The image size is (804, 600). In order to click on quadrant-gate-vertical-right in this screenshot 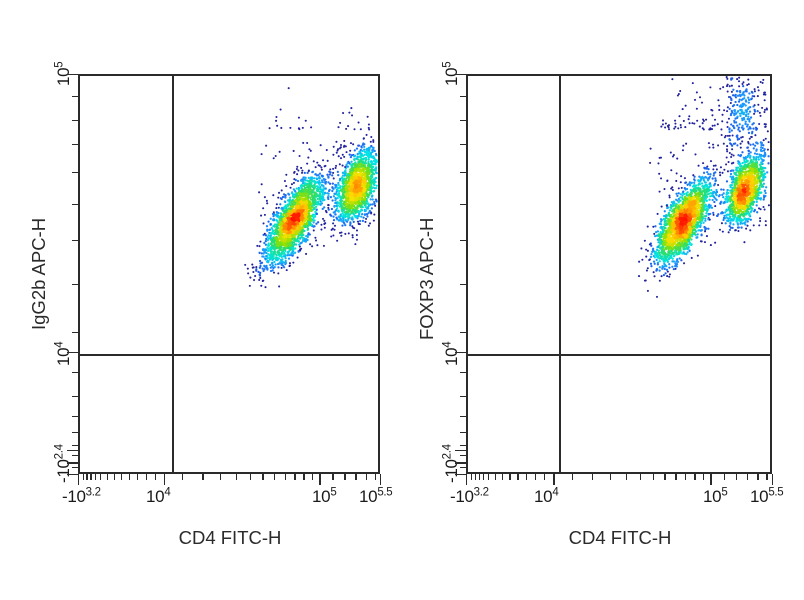, I will do `click(560, 274)`.